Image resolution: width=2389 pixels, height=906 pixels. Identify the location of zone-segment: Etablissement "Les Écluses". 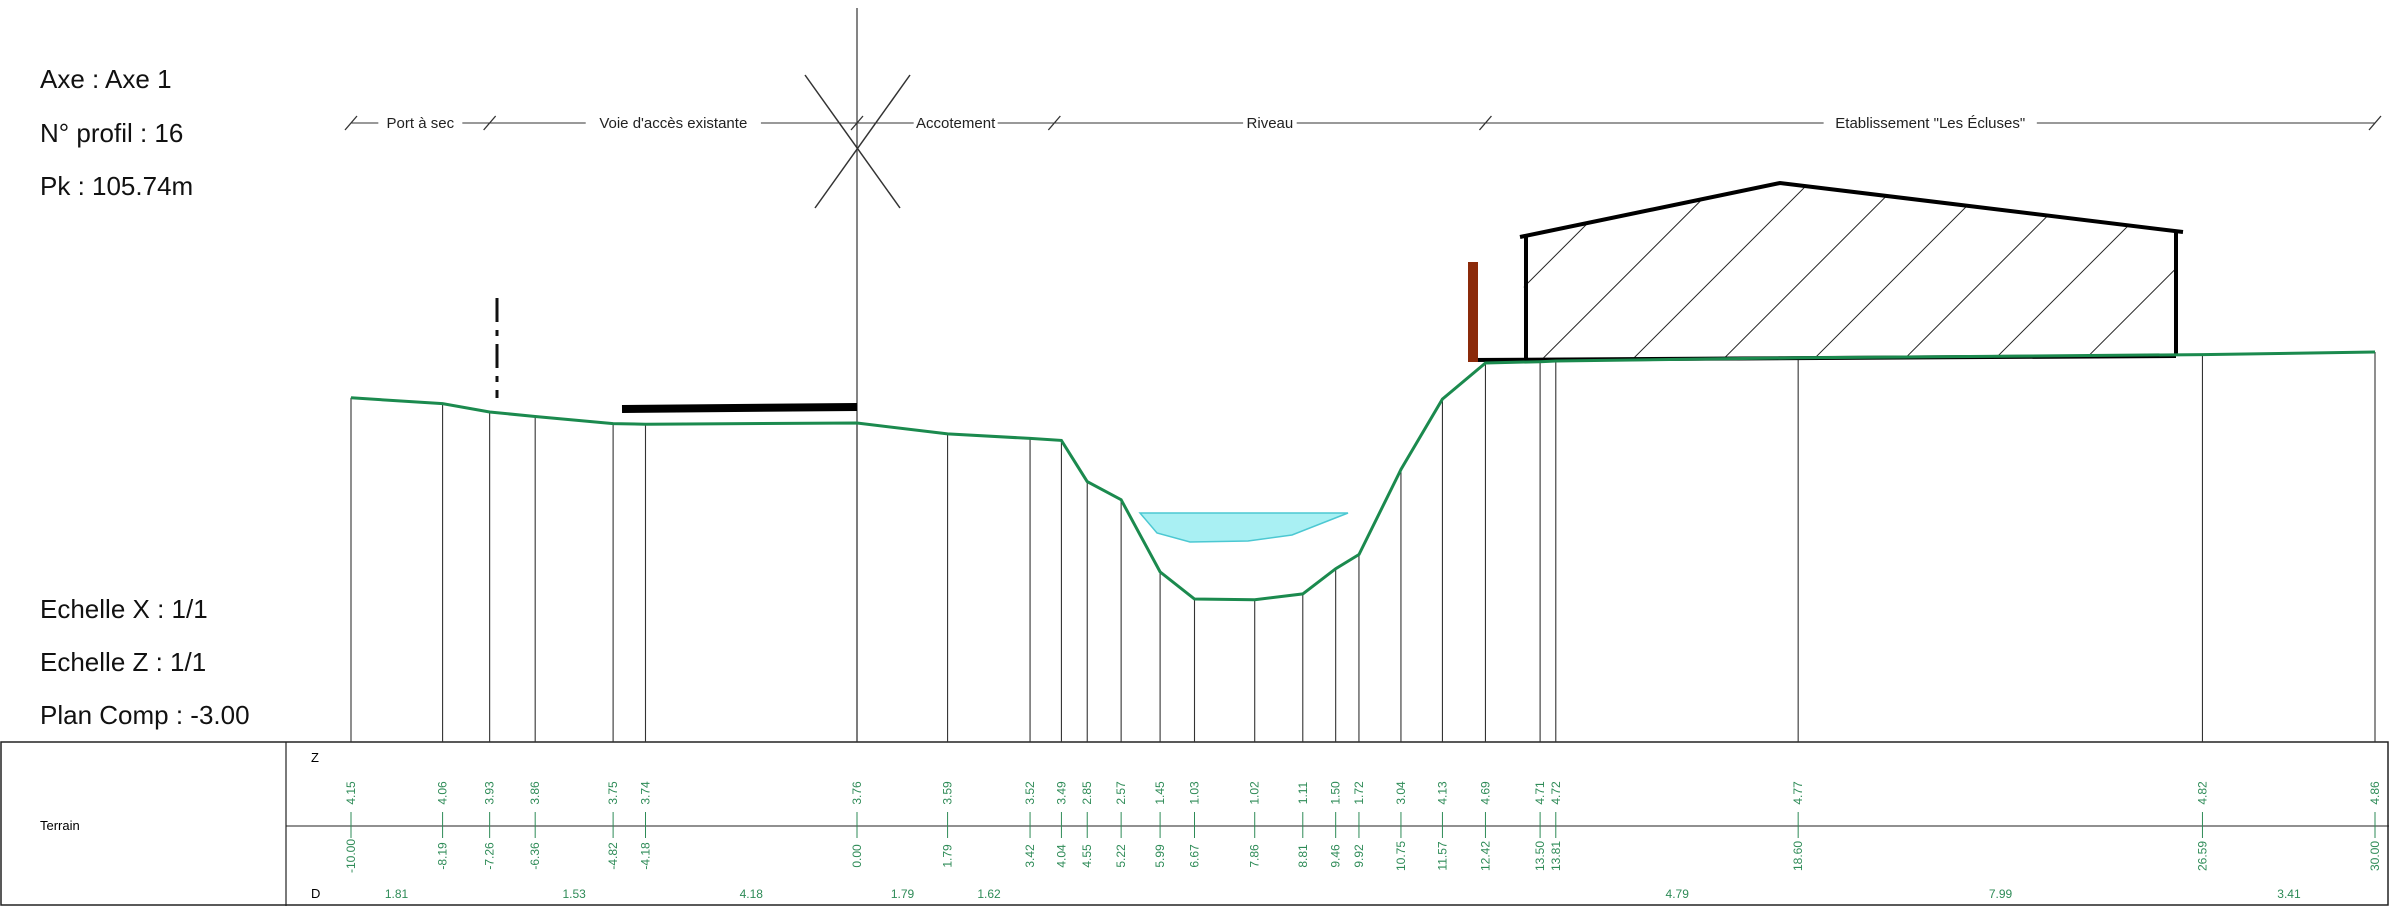
(1930, 123).